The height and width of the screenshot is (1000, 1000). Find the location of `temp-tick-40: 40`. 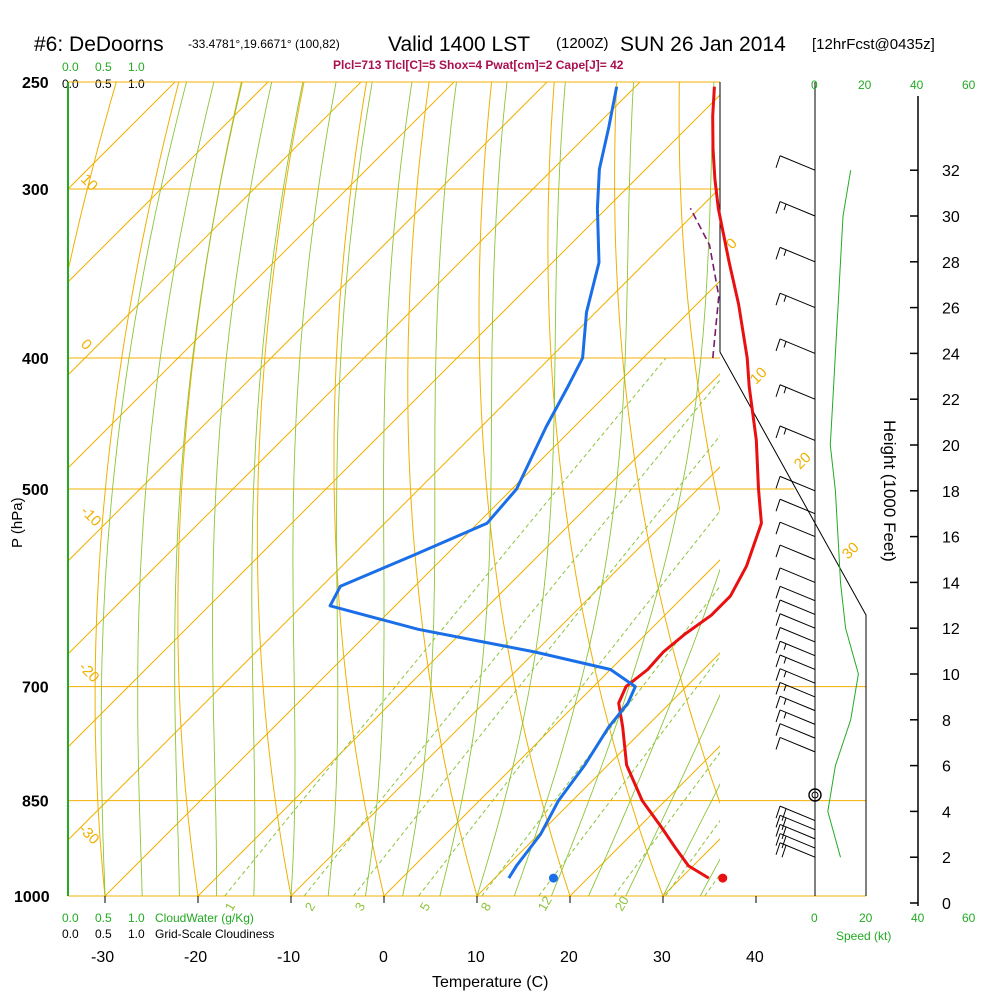

temp-tick-40: 40 is located at coordinates (755, 957).